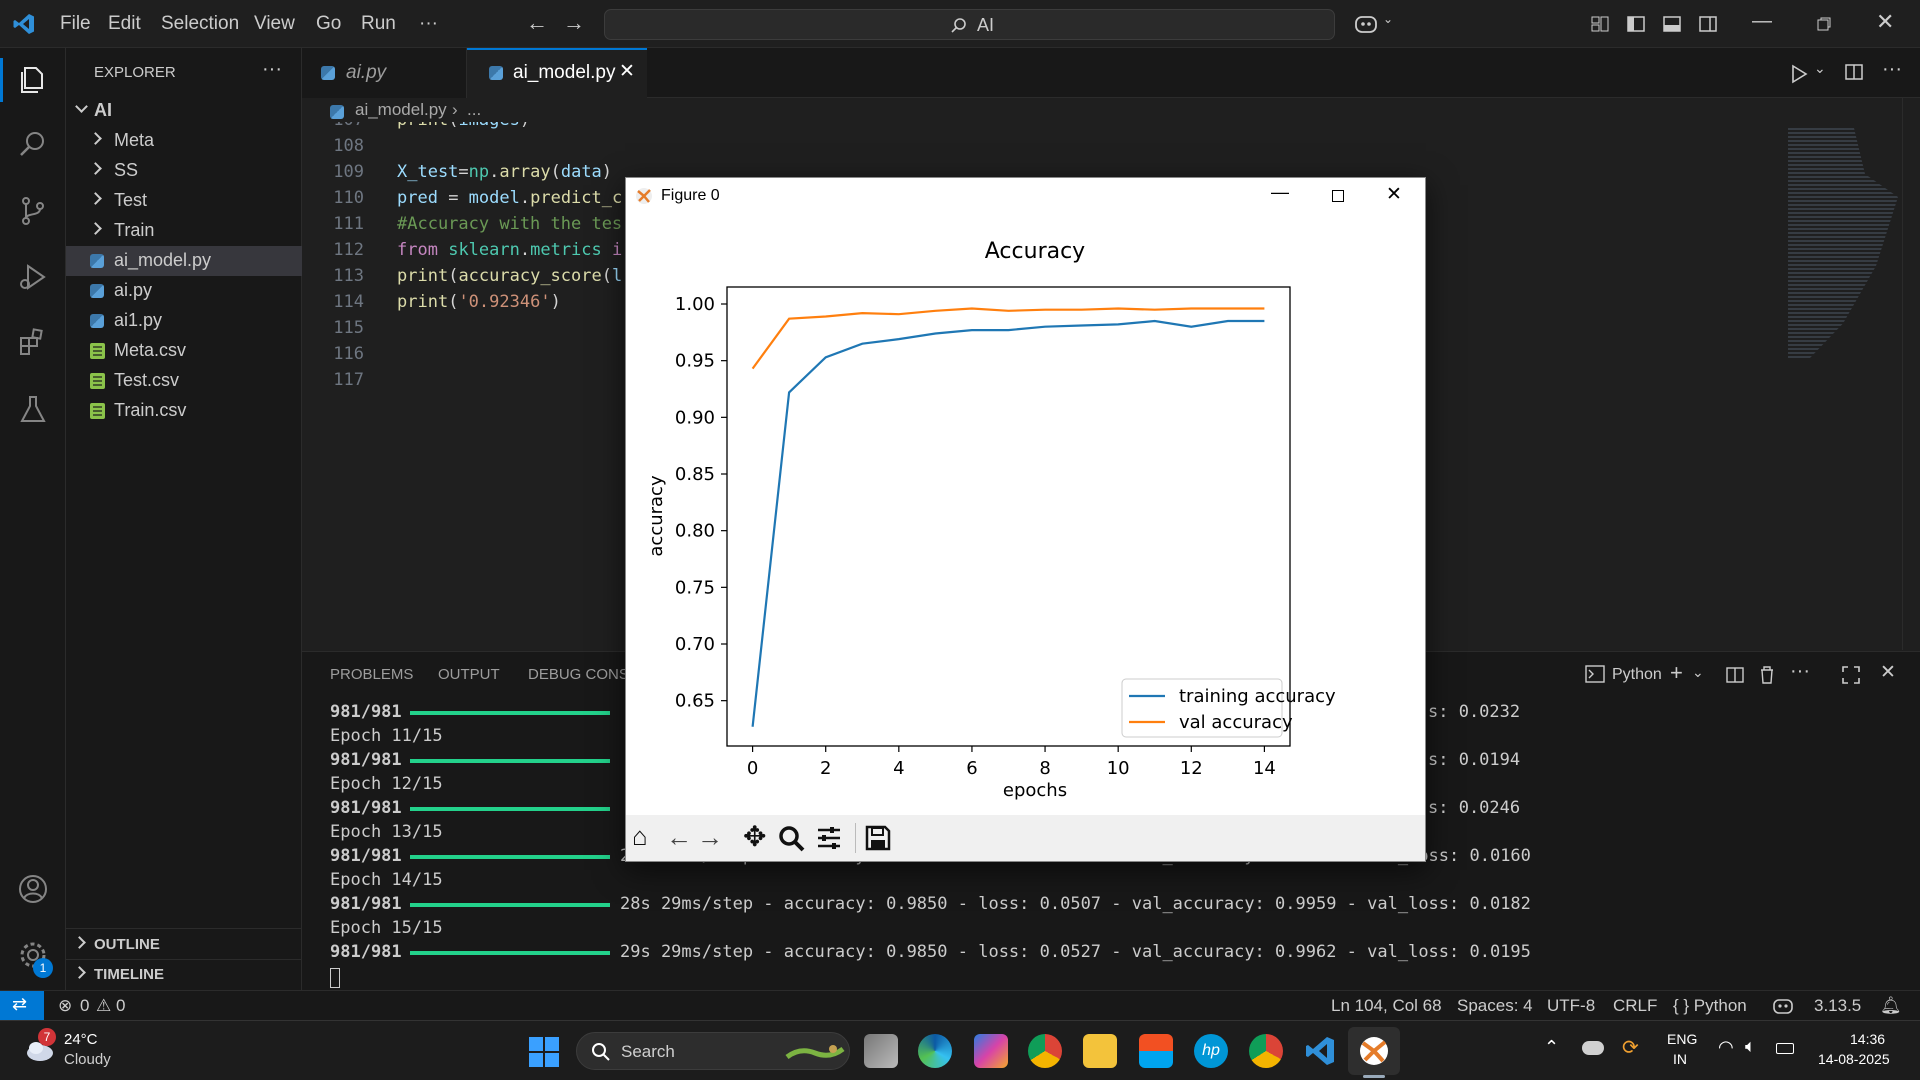 Image resolution: width=1920 pixels, height=1080 pixels. Describe the element at coordinates (1682, 1039) in the screenshot. I see `input-language: ENG` at that location.